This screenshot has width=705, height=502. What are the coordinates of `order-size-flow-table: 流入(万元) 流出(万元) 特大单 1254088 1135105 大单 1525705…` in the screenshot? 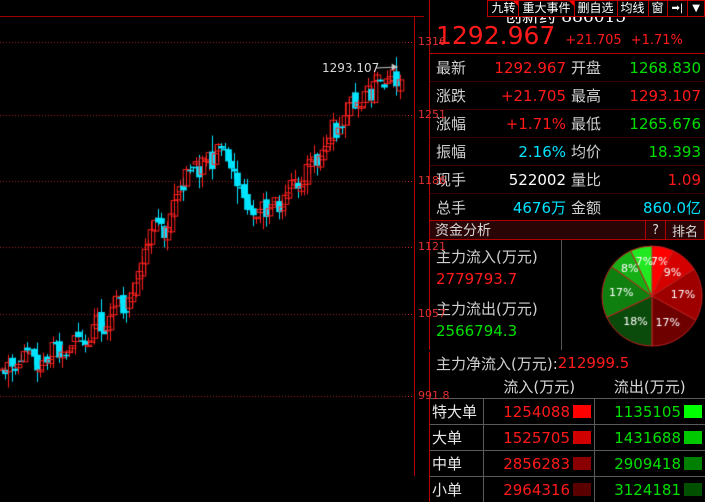 It's located at (567, 438).